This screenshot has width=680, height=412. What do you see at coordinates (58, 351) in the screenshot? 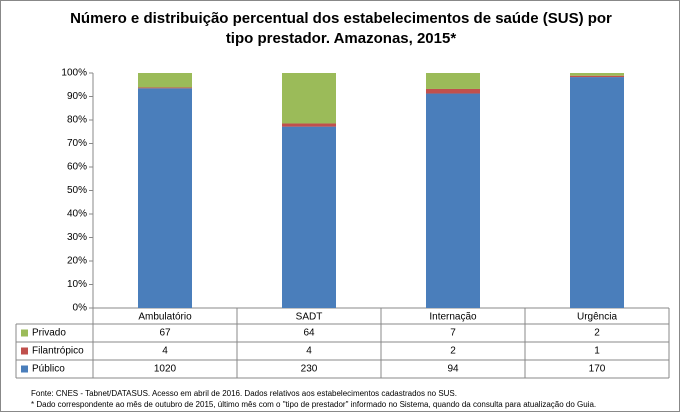
I see `legend-label: Filantrópico` at bounding box center [58, 351].